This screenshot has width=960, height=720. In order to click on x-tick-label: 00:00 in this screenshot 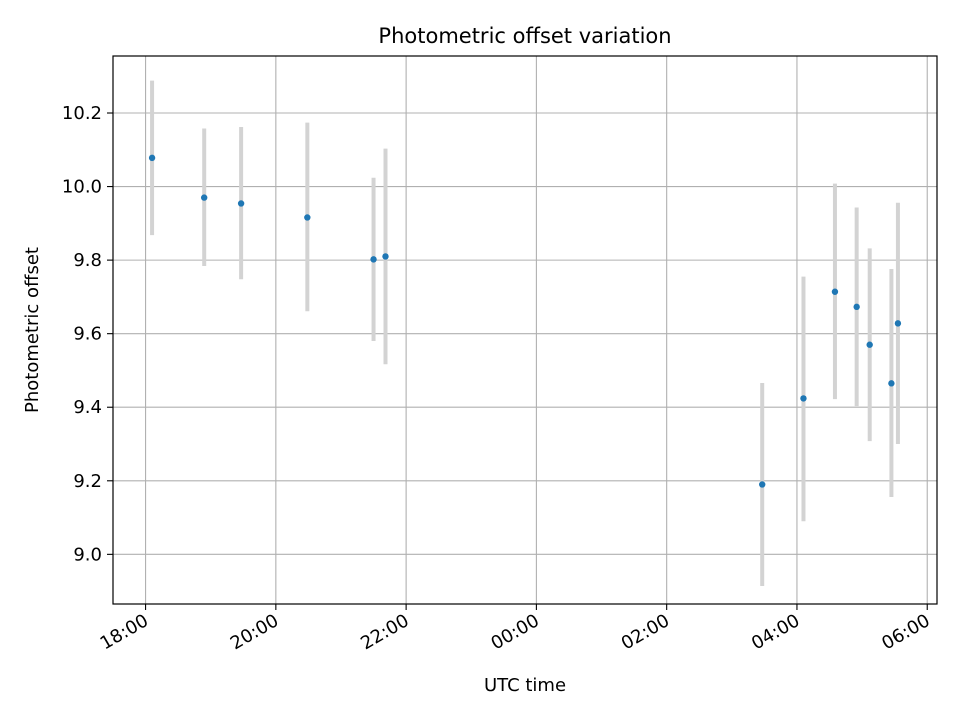, I will do `click(514, 632)`.